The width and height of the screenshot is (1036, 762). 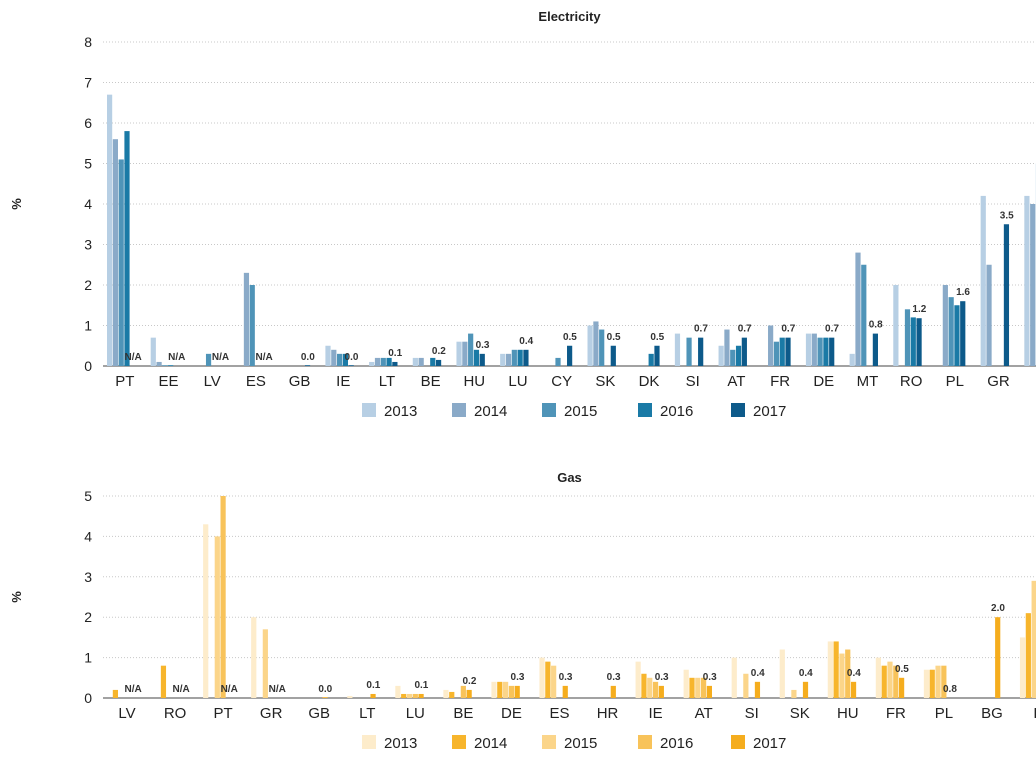 What do you see at coordinates (788, 351) in the screenshot?
I see `electricity-bar-fr-2017` at bounding box center [788, 351].